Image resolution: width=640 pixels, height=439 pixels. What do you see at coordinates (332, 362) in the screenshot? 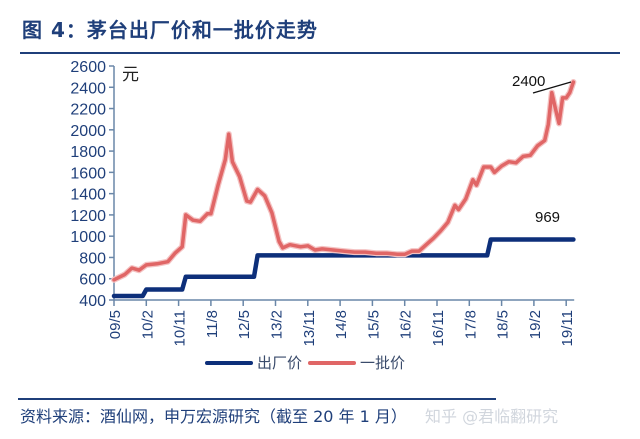
I see `legend-swatch-wholesale-price` at bounding box center [332, 362].